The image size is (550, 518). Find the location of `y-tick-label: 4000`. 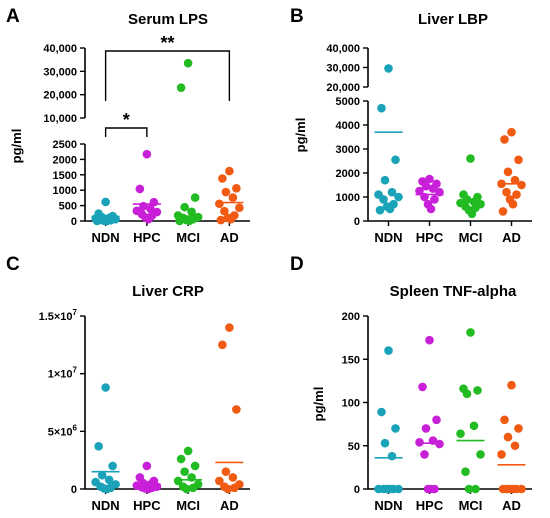

y-tick-label: 4000 is located at coordinates (348, 126).